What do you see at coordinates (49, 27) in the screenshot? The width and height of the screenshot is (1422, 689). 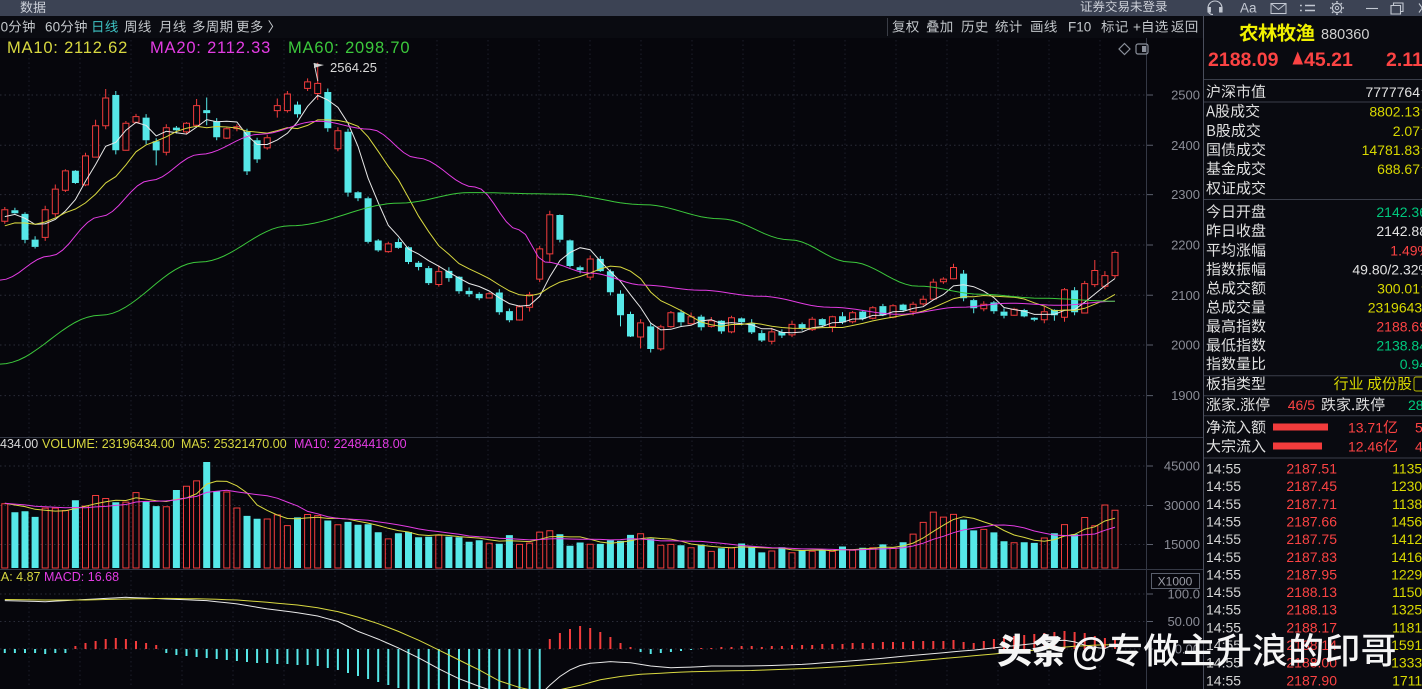 I see `svg-text: 6` at bounding box center [49, 27].